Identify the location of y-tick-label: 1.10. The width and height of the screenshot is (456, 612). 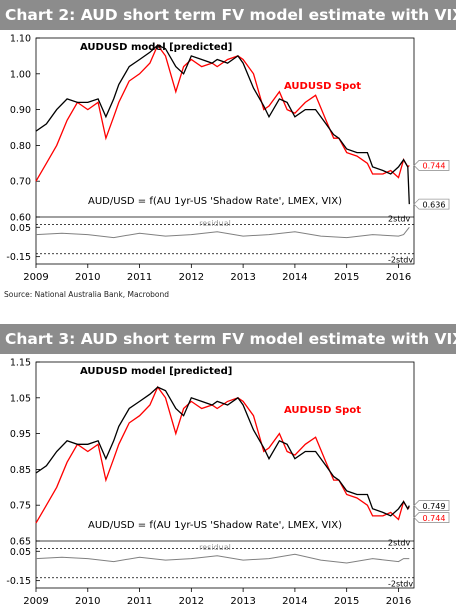
(20, 39).